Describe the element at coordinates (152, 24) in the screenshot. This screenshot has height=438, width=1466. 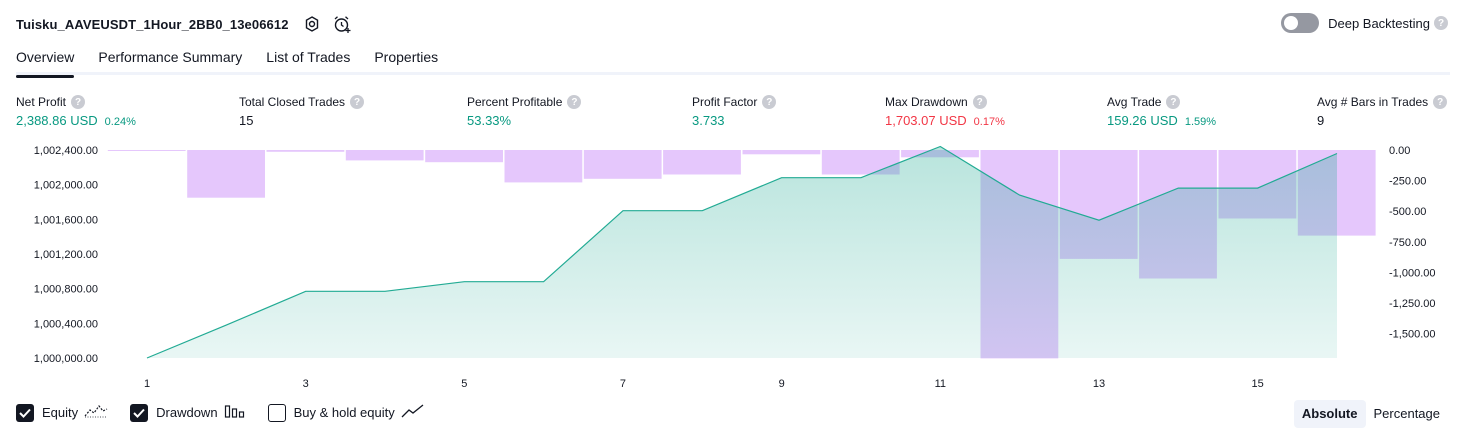
I see `strategy-title: Tuisku_AAVEUSDT_1Hour_2BB0_13e06612` at that location.